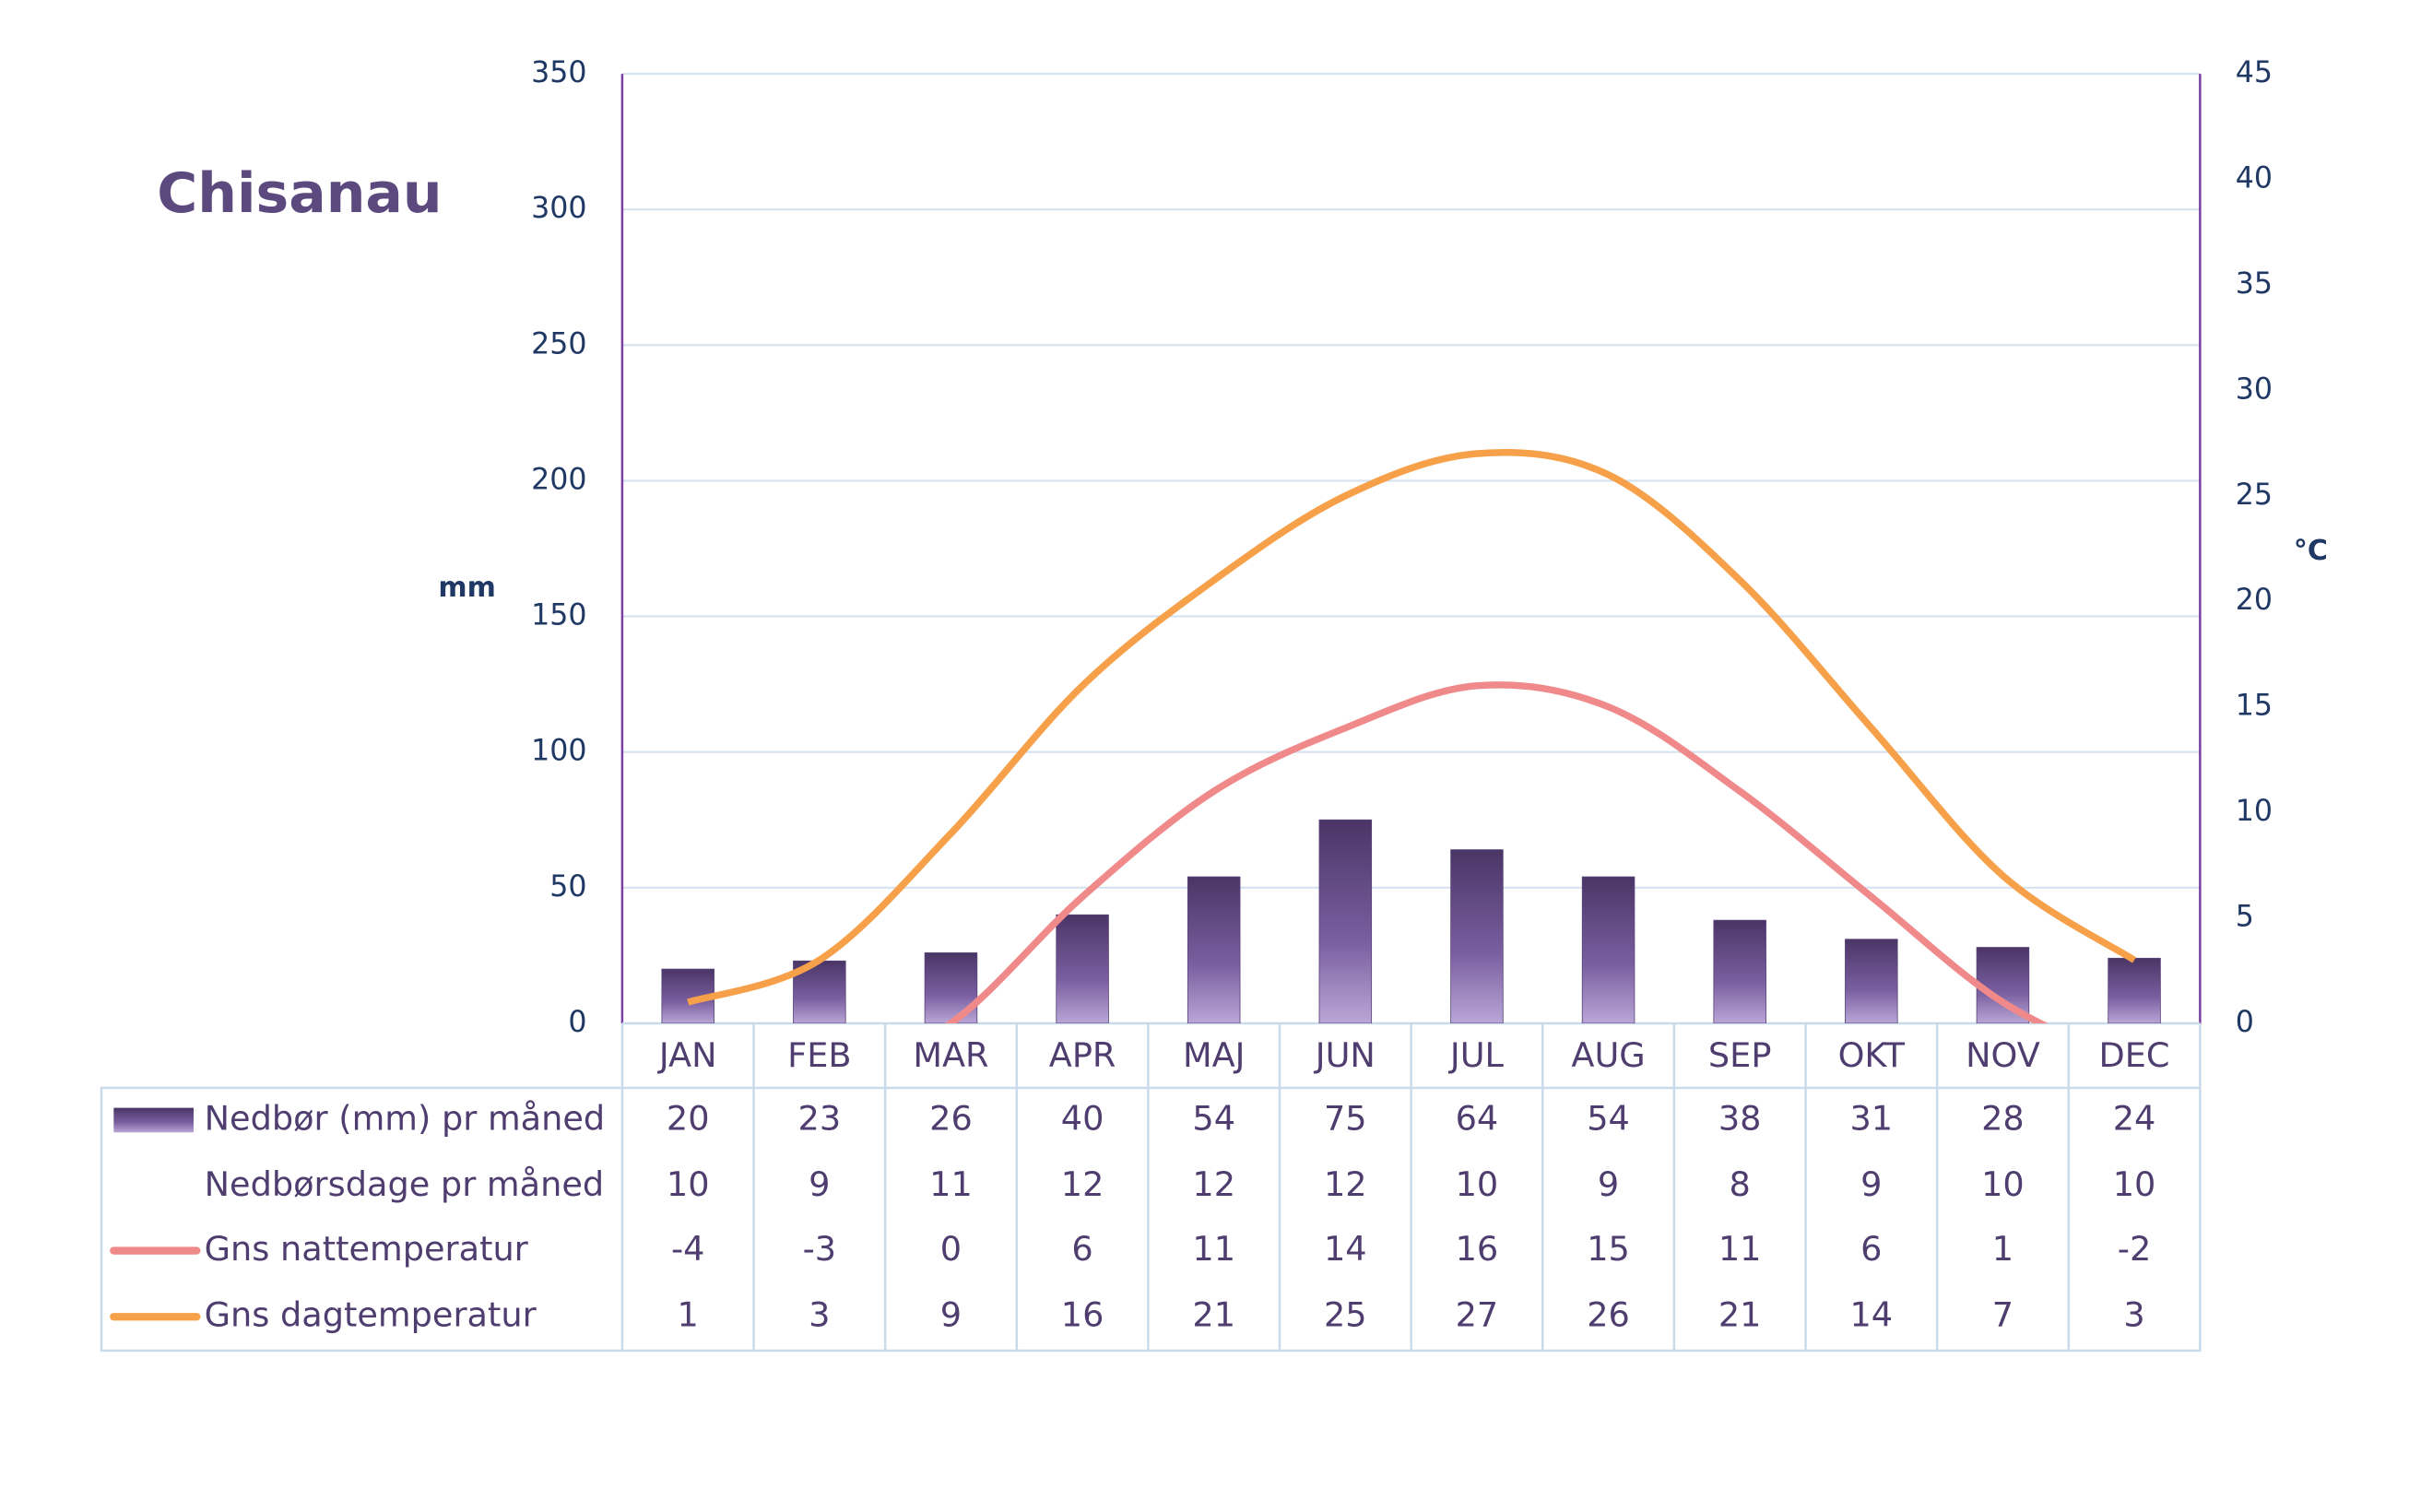  I want to click on table-value: 8, so click(1740, 1184).